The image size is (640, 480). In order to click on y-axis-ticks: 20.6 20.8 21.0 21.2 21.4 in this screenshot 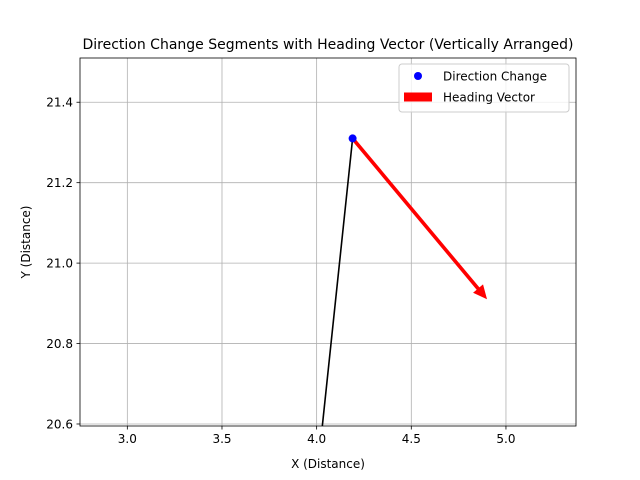, I will do `click(63, 263)`.